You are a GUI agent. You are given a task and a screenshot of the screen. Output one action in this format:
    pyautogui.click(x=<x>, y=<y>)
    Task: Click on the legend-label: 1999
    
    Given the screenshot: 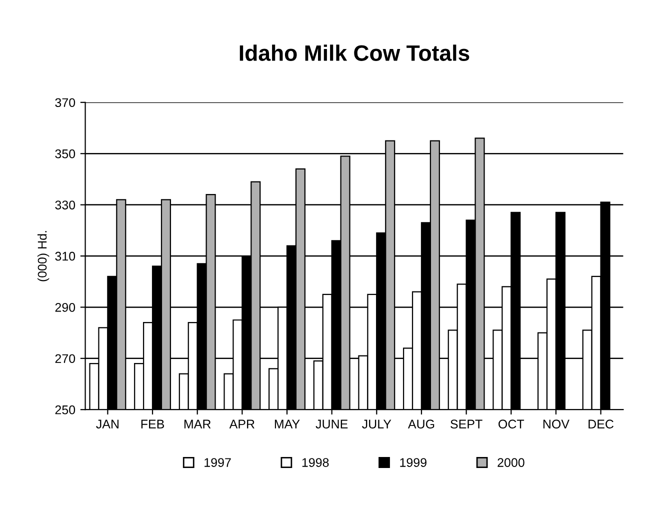 What is the action you would take?
    pyautogui.click(x=413, y=462)
    